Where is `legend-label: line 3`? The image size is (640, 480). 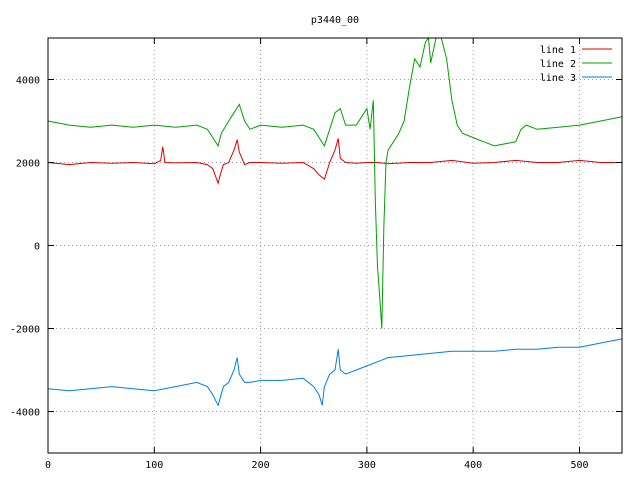
legend-label: line 3 is located at coordinates (558, 78).